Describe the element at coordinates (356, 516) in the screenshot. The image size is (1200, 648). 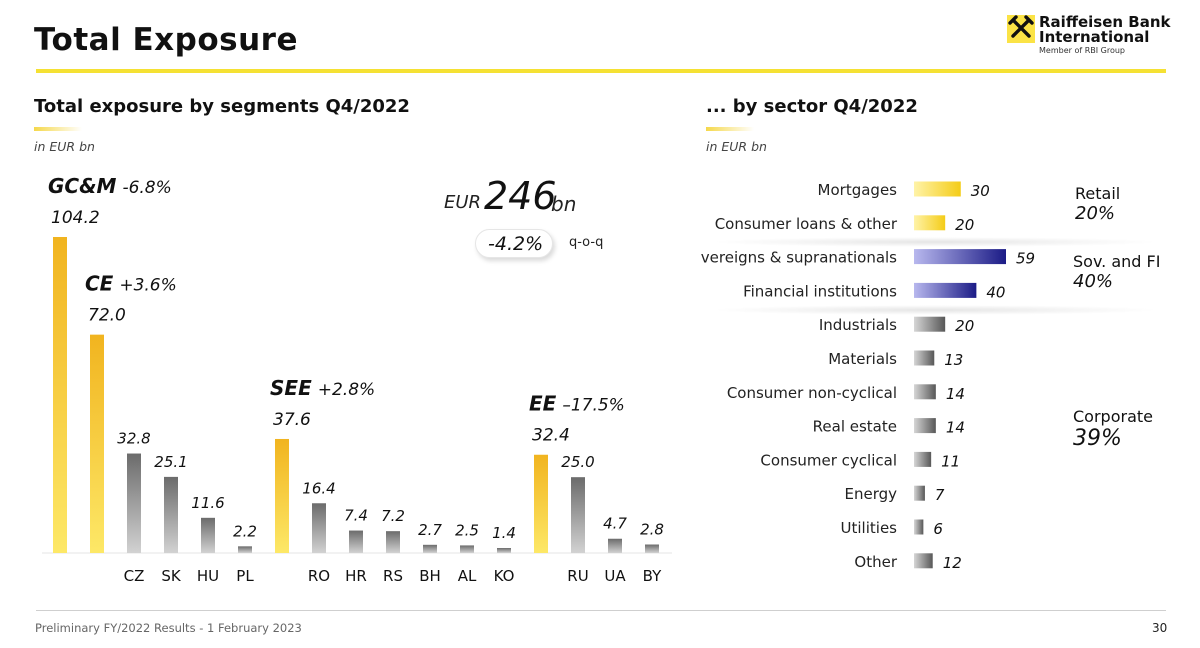
I see `country-value-hr: 7.4` at that location.